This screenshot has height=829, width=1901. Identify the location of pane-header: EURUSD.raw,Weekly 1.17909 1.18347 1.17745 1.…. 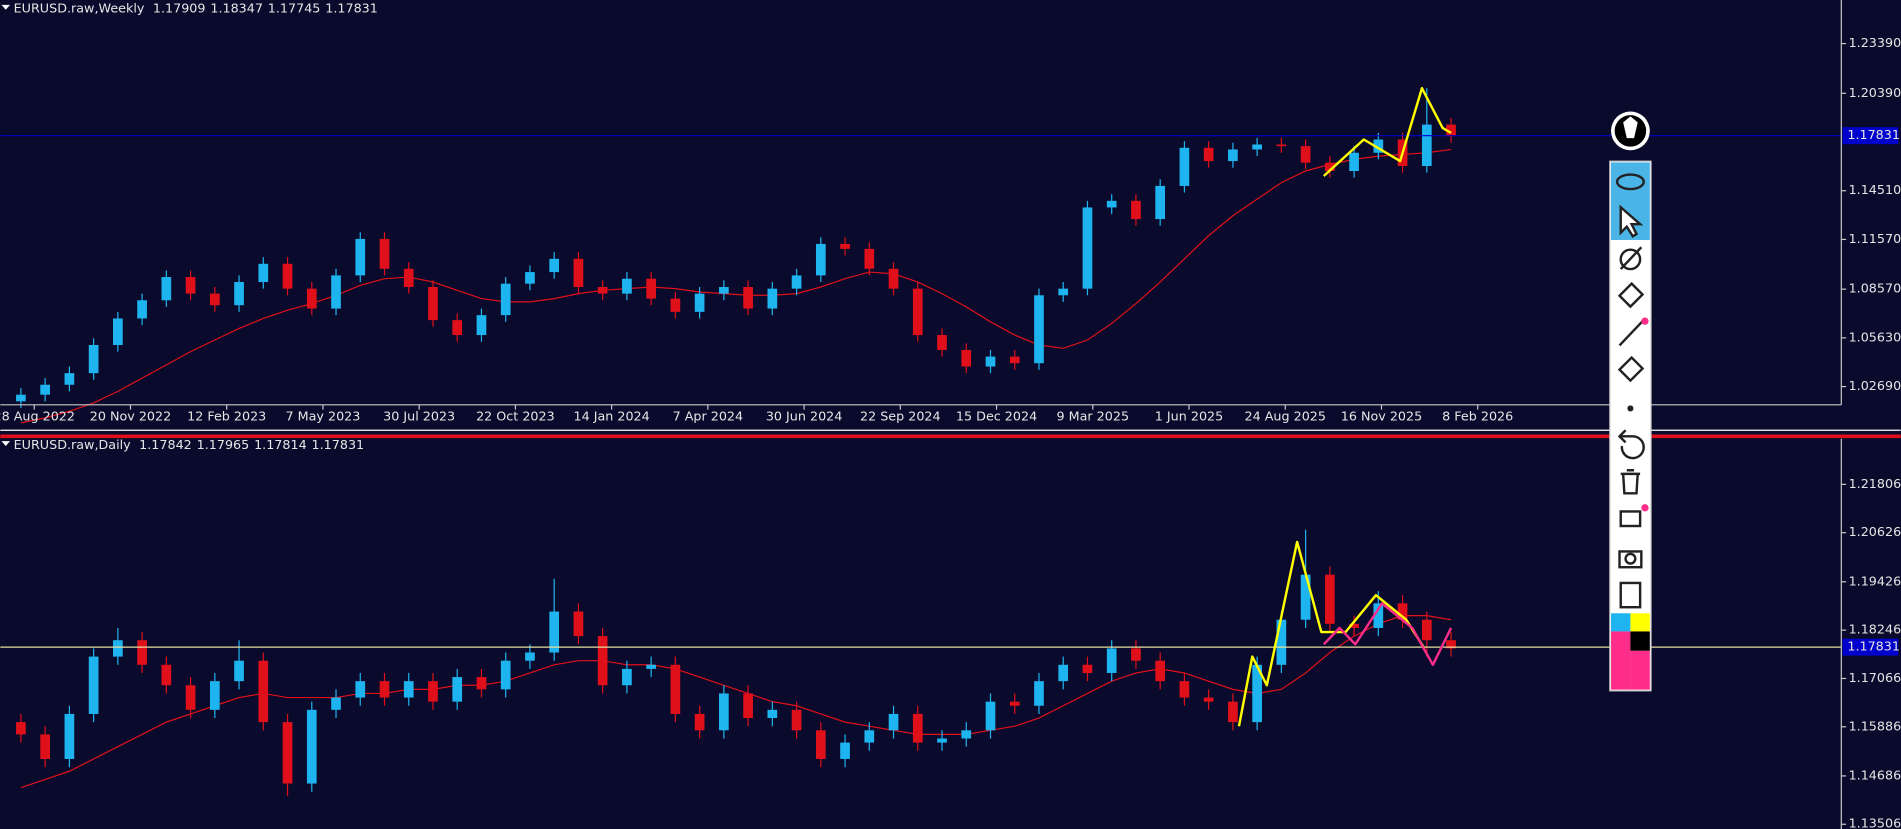
(196, 7).